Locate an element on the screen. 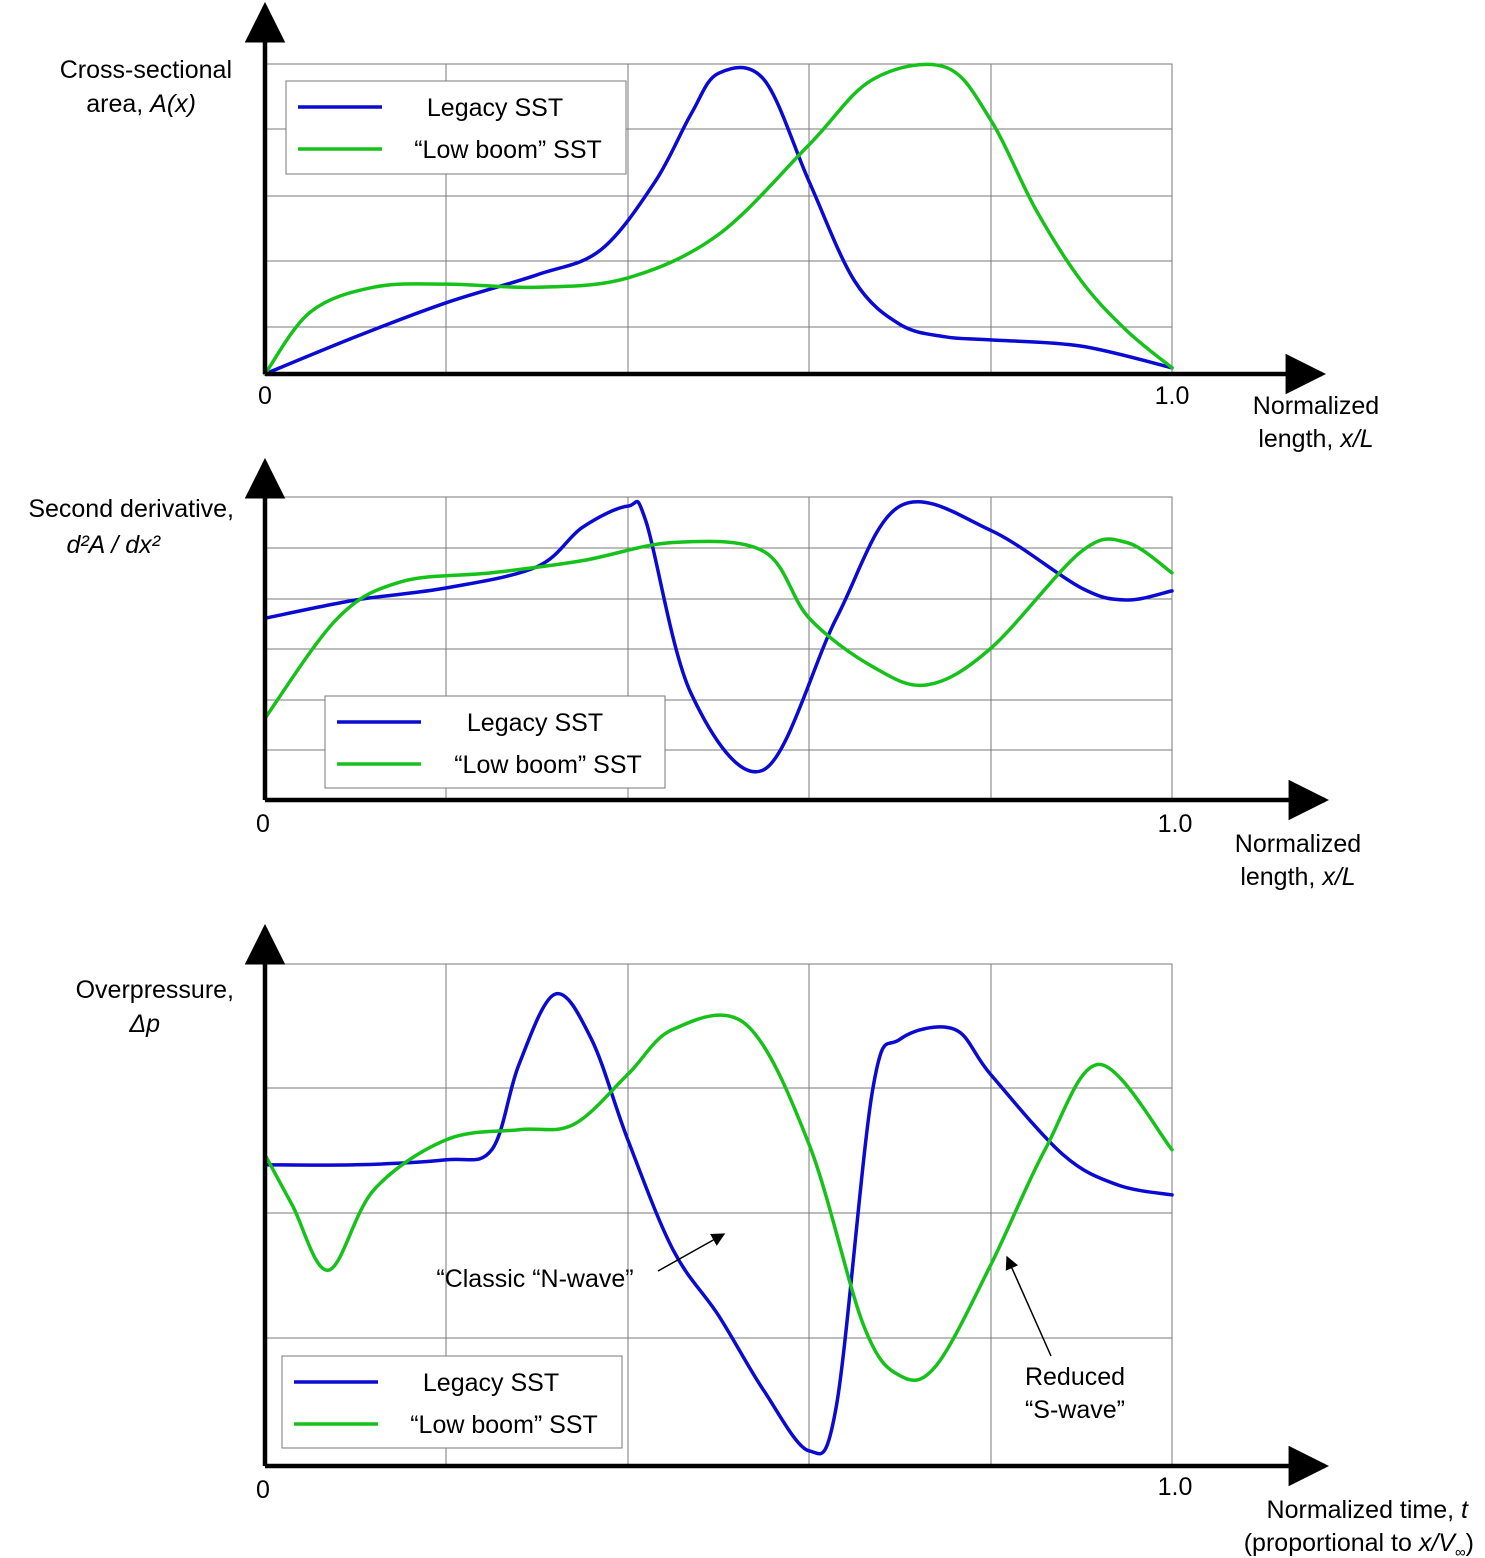  area-y-label-line1: Cross-sectional is located at coordinates (146, 70).